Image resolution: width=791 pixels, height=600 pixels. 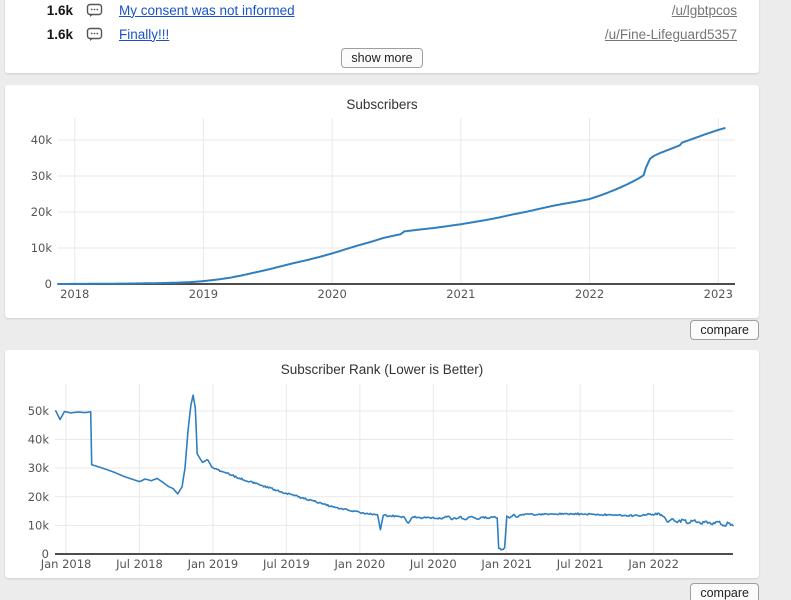 What do you see at coordinates (724, 330) in the screenshot?
I see `compare-subscribers-button: compare` at bounding box center [724, 330].